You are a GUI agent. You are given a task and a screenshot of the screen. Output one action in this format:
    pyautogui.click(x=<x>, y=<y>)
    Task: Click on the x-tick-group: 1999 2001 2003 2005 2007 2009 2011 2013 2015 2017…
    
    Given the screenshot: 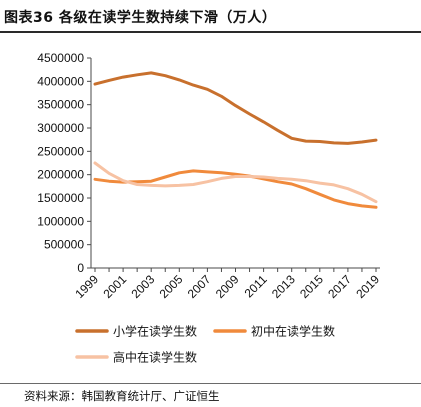 What is the action you would take?
    pyautogui.click(x=227, y=284)
    